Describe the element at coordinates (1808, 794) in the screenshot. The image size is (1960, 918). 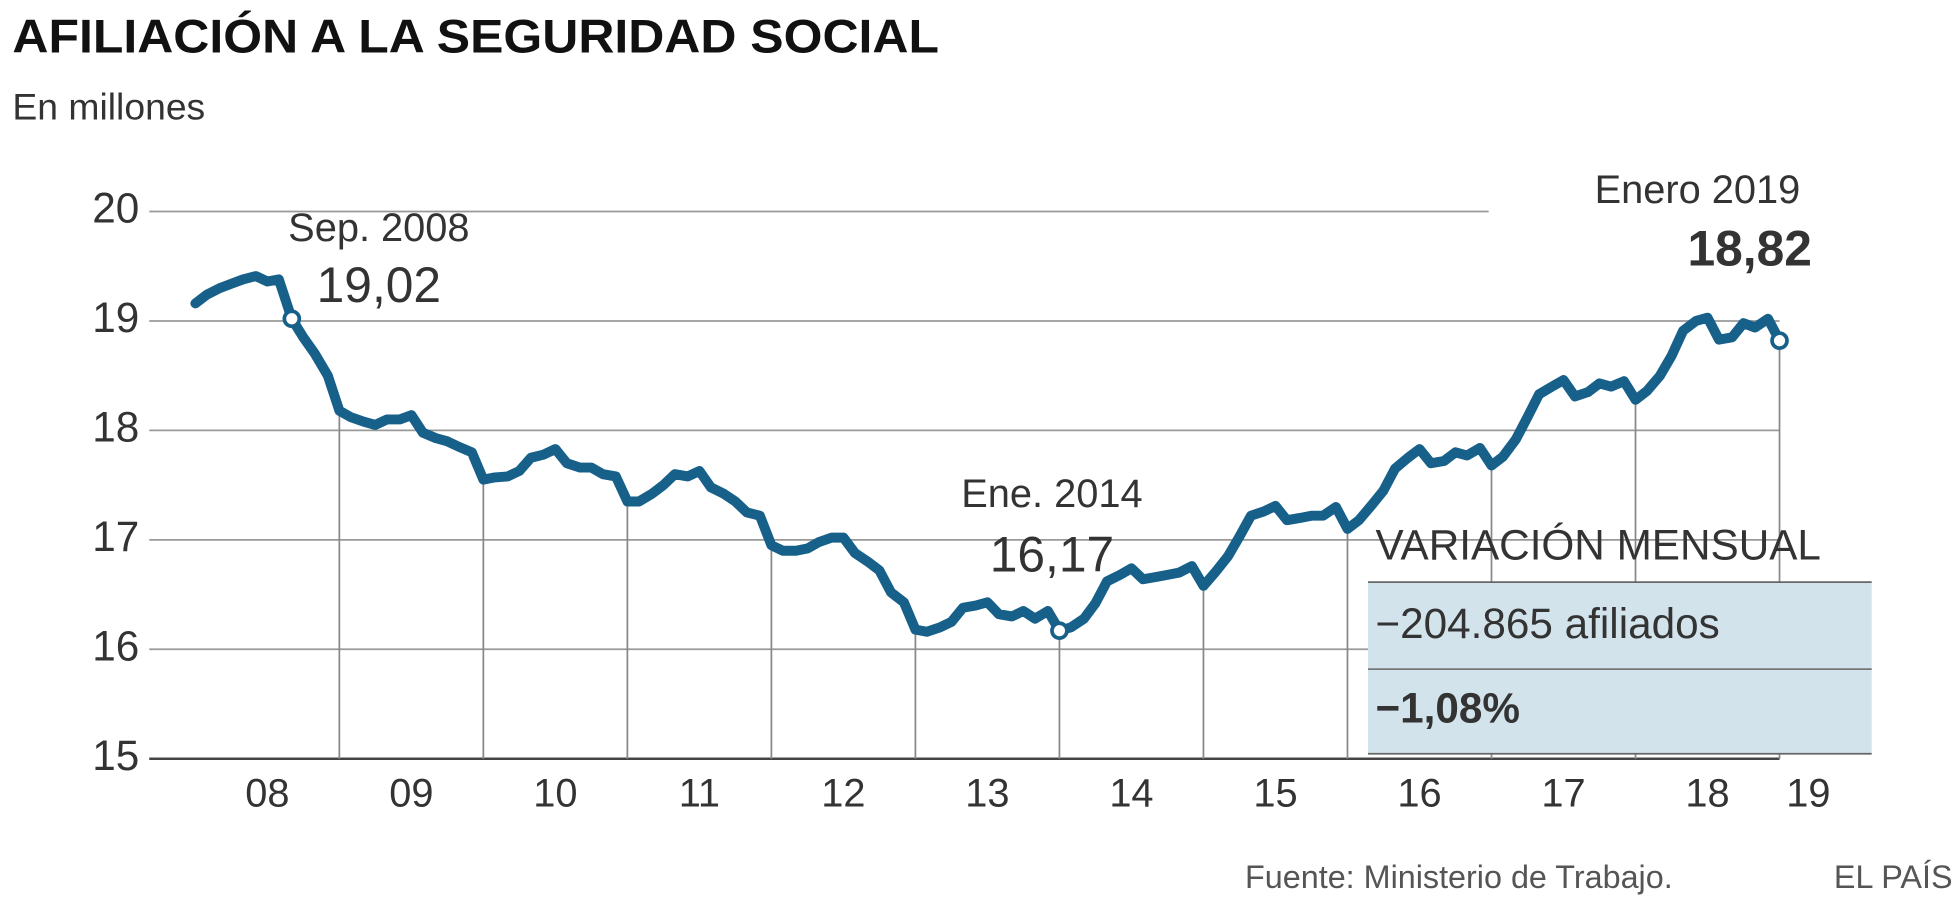
I see `x-tick-label: 19` at that location.